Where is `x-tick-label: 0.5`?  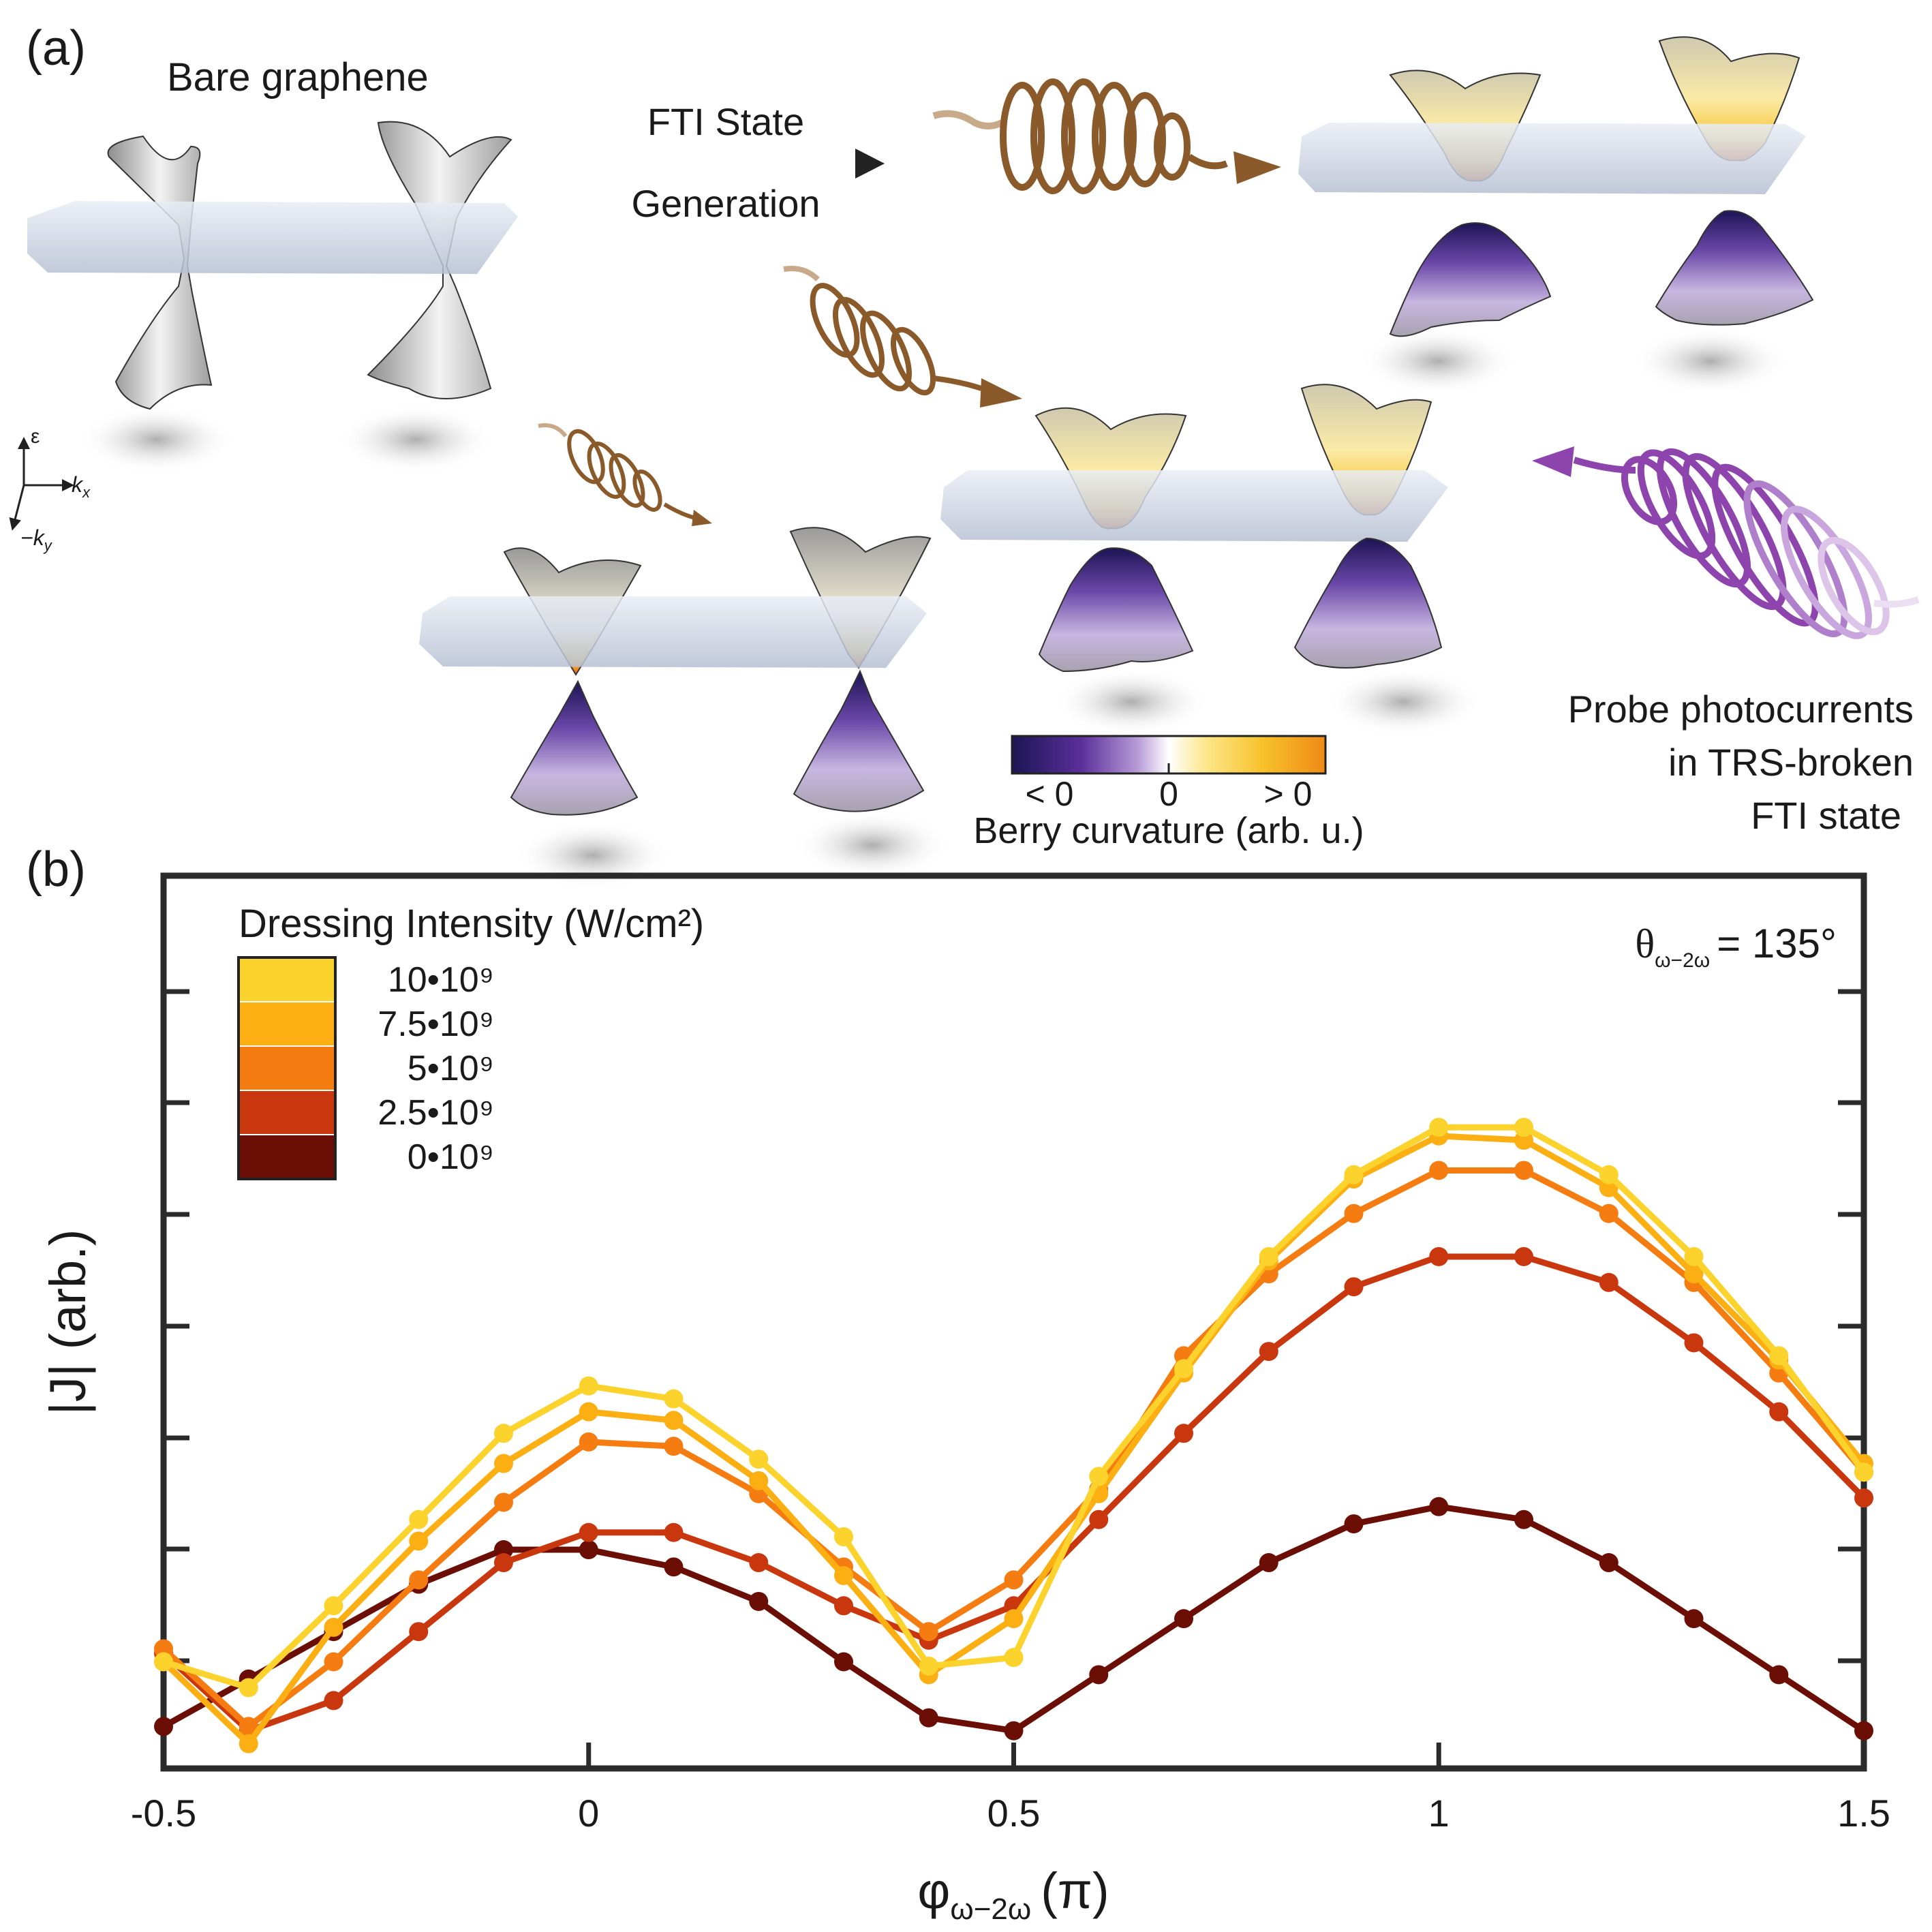
x-tick-label: 0.5 is located at coordinates (1014, 1814).